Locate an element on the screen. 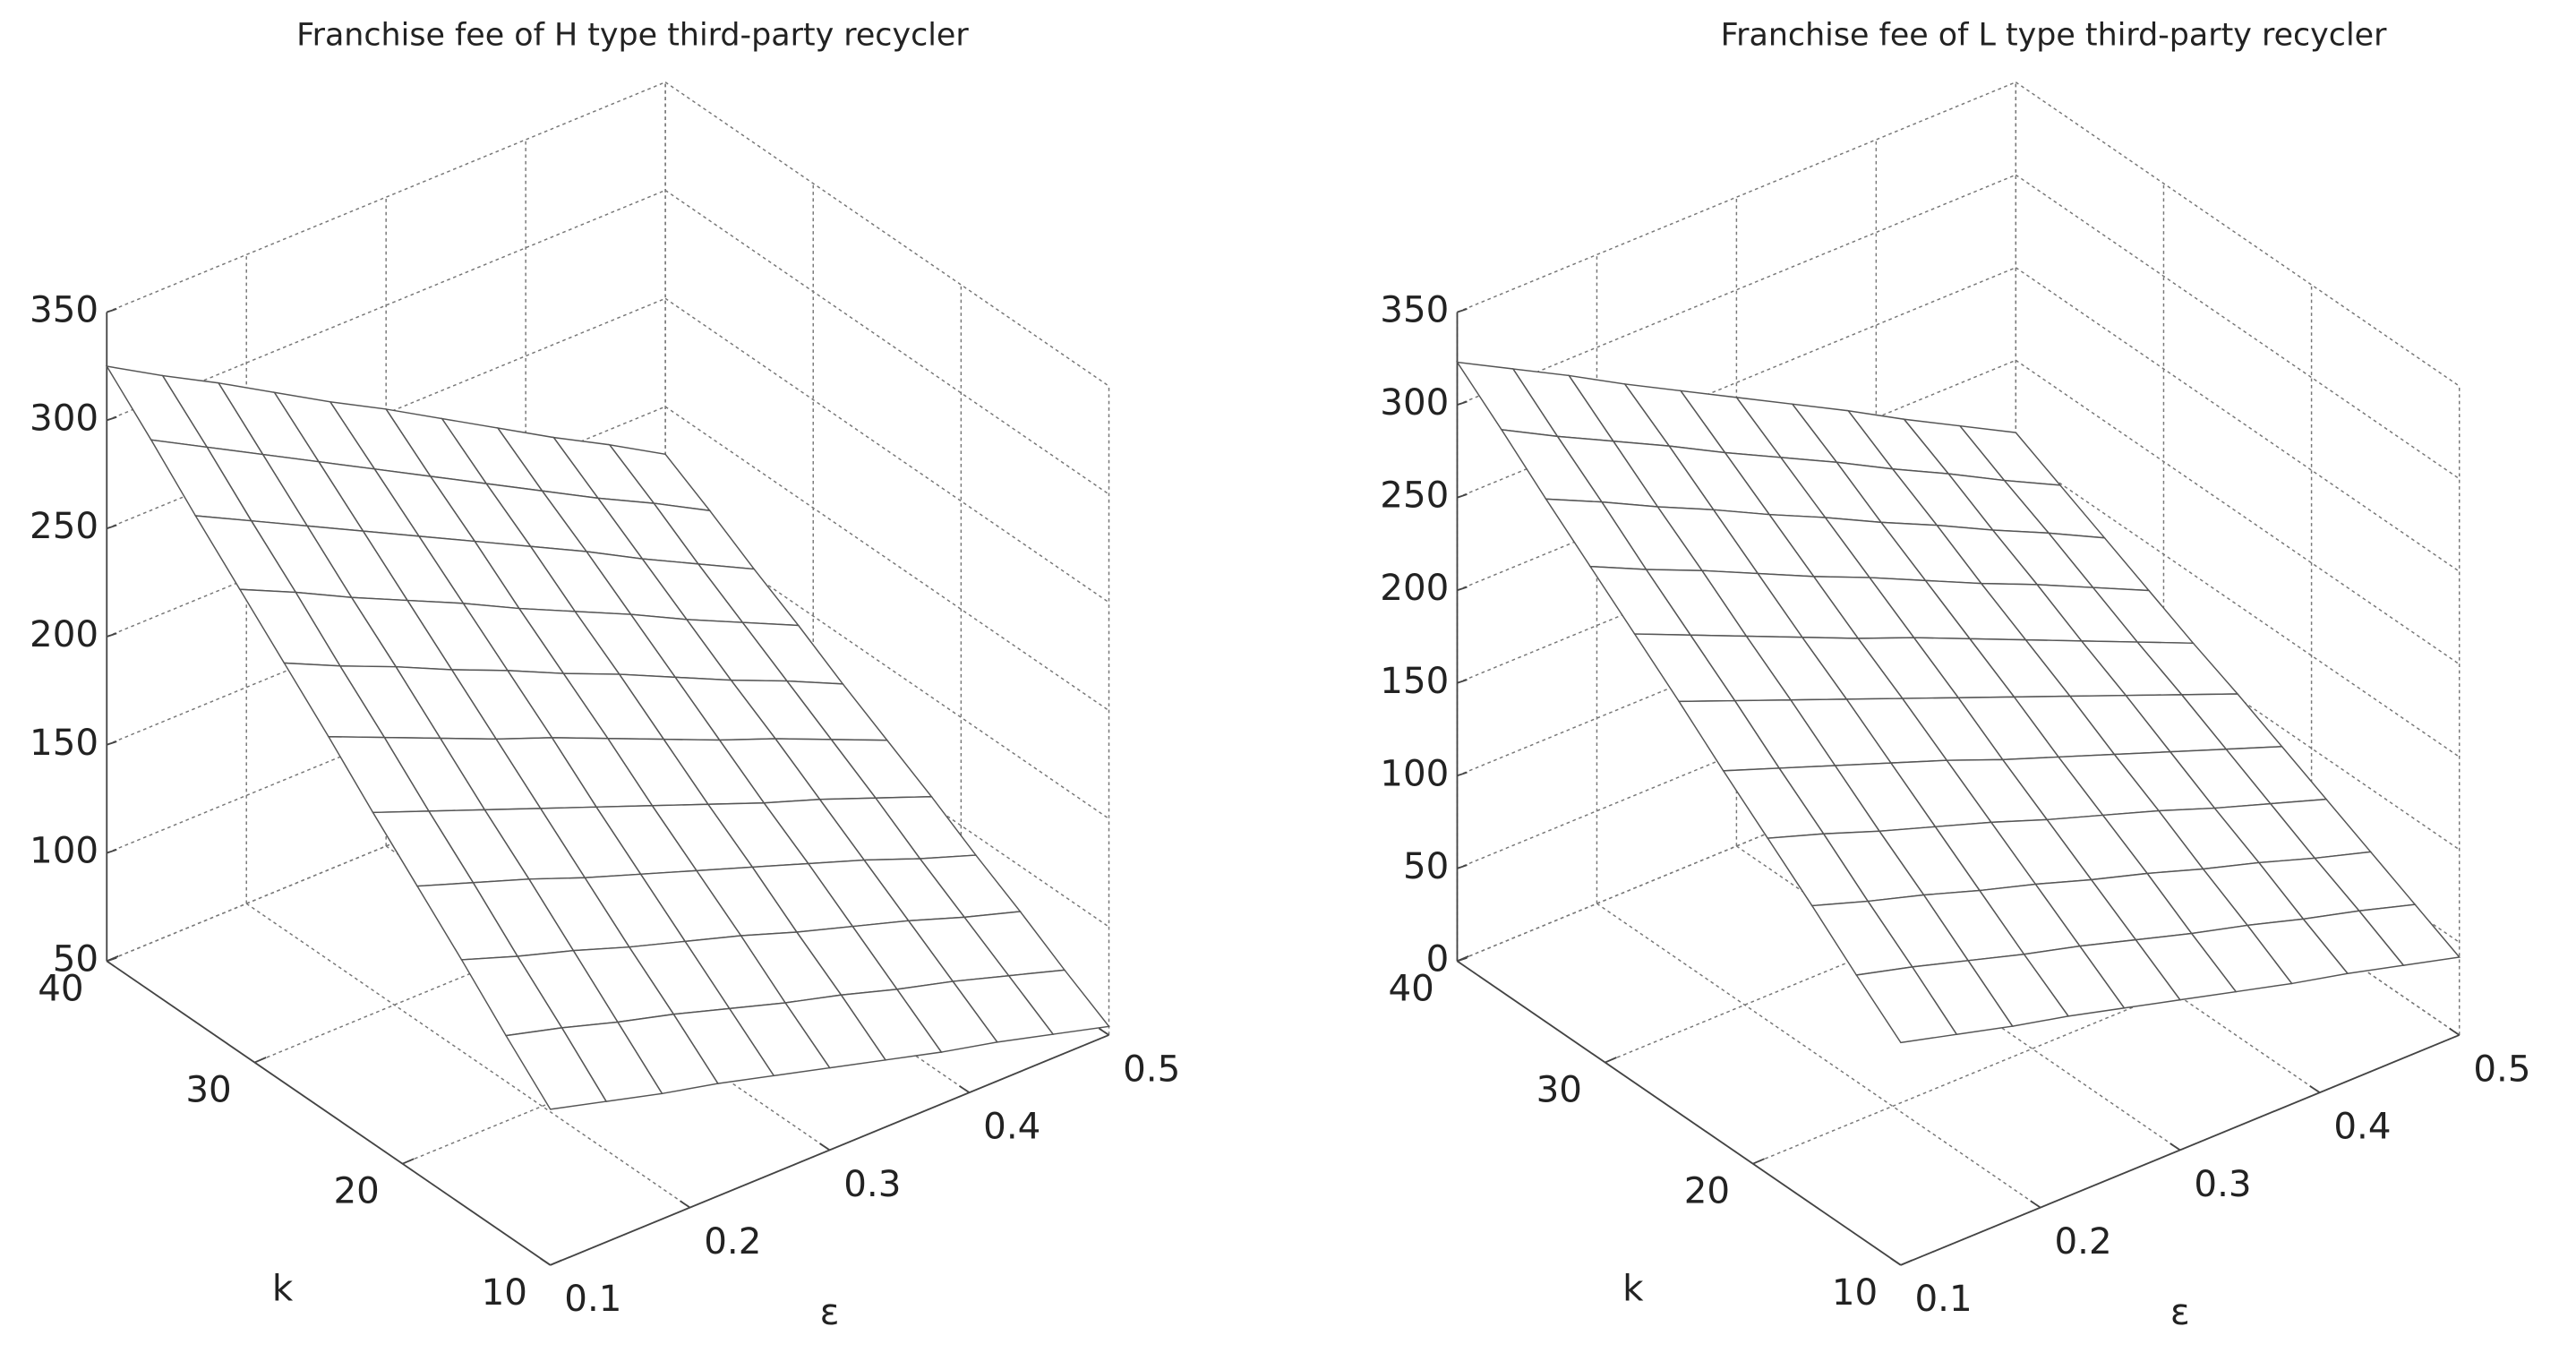 Image resolution: width=2576 pixels, height=1361 pixels. k-tick-label: 30 is located at coordinates (1559, 1090).